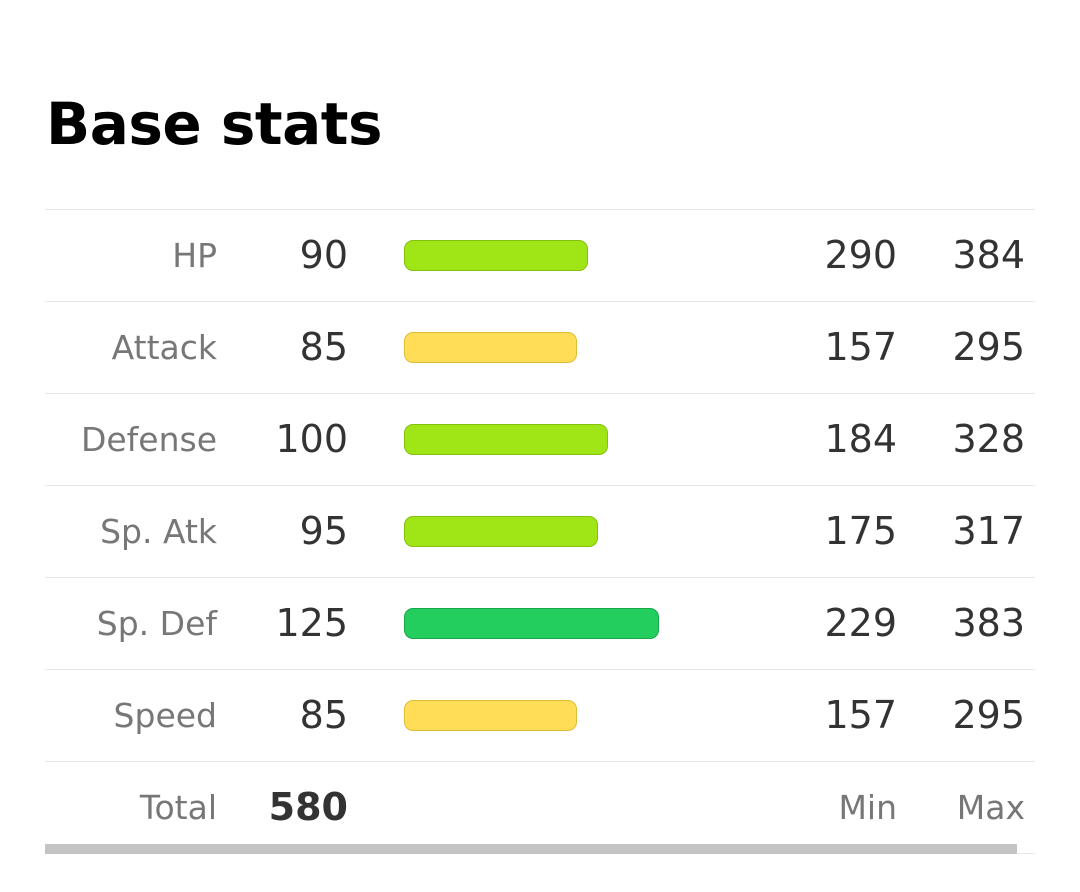 This screenshot has width=1080, height=892. What do you see at coordinates (988, 623) in the screenshot?
I see `stat-max-value: 383` at bounding box center [988, 623].